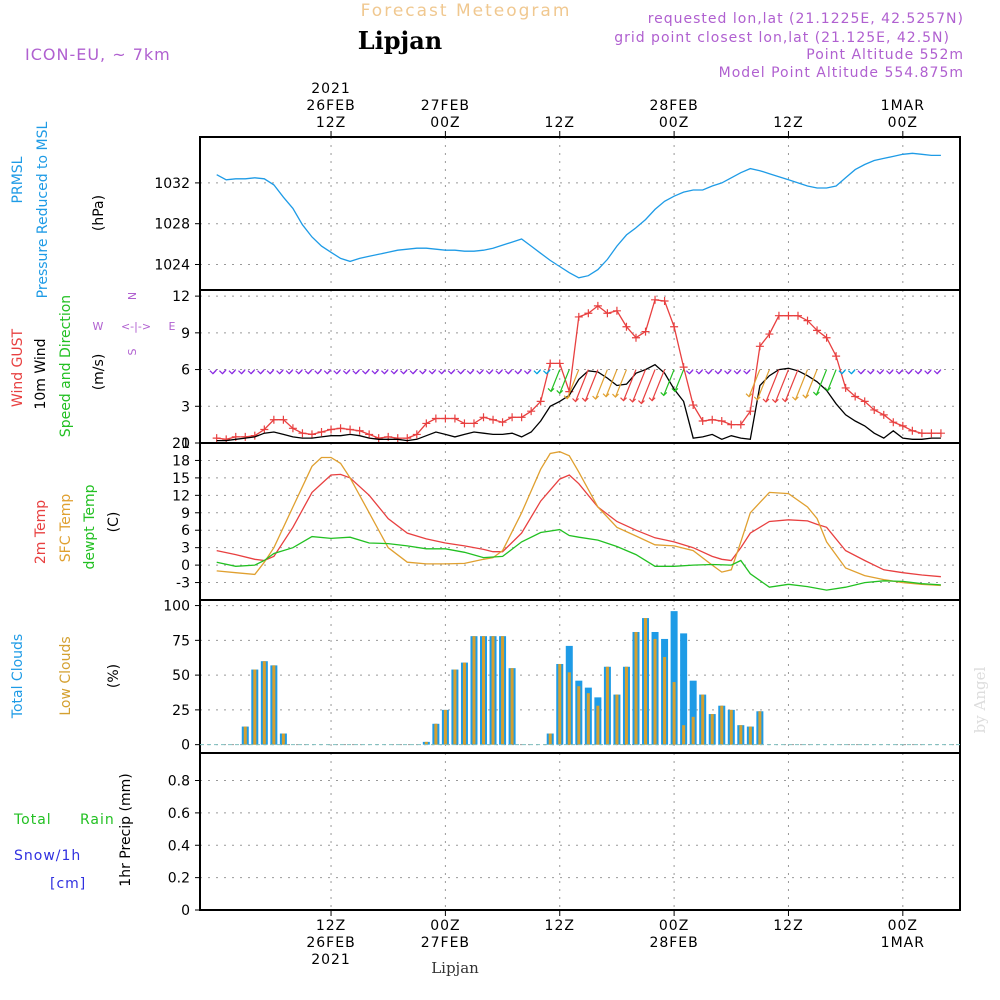 The height and width of the screenshot is (1000, 1000). Describe the element at coordinates (114, 676) in the screenshot. I see `cloud-unit: (%)` at that location.